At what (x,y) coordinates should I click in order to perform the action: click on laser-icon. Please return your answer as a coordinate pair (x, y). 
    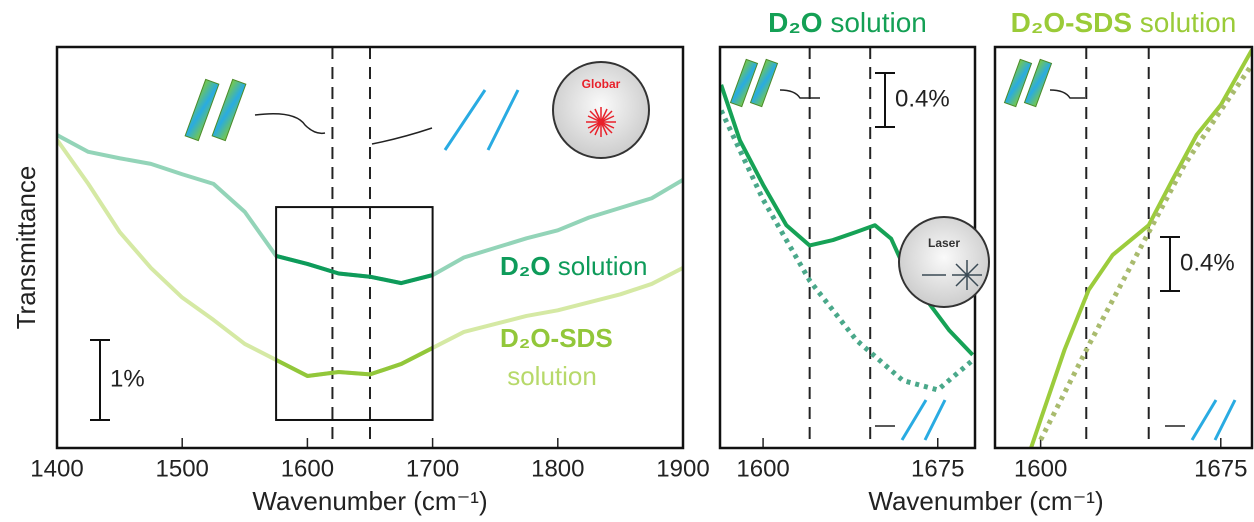
    Looking at the image, I should click on (944, 262).